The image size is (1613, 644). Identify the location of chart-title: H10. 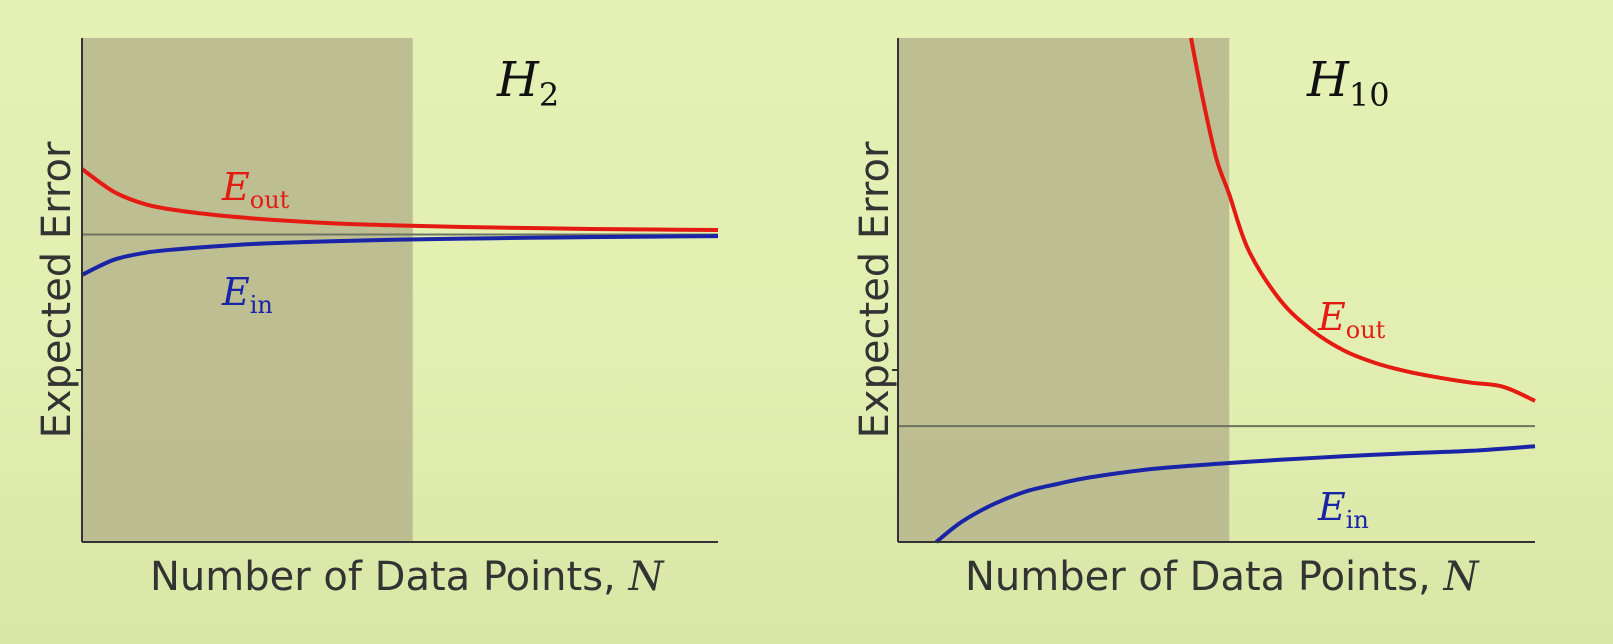
(1348, 83).